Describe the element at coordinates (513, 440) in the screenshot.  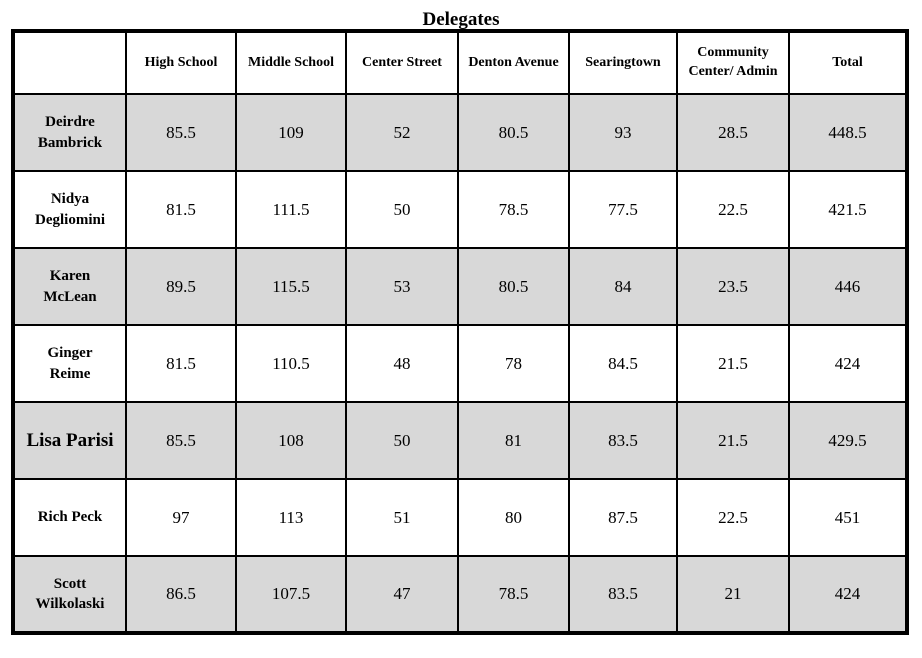
I see `data-cell: 81` at that location.